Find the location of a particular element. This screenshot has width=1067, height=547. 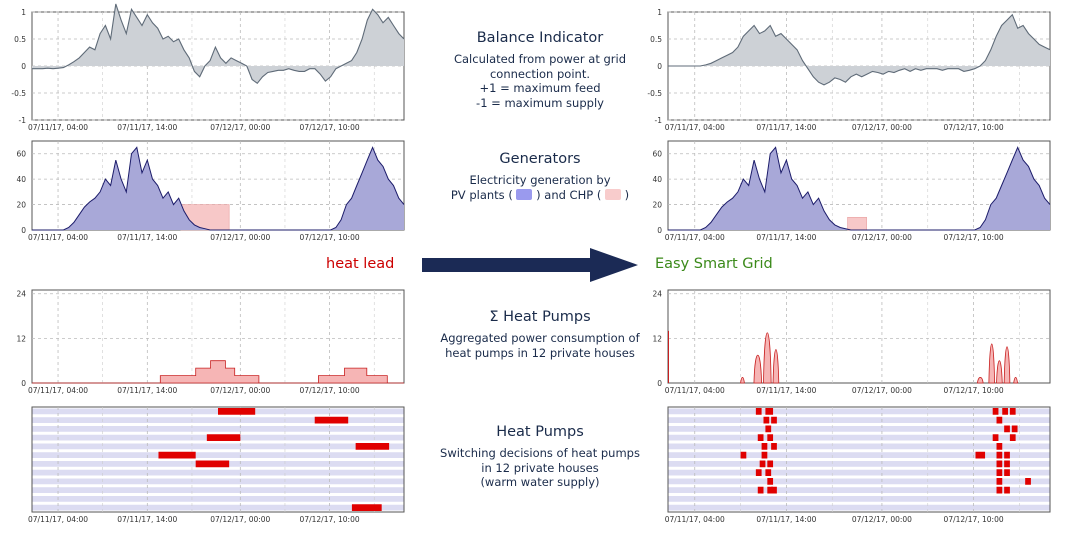

balance-right-xtick: 07/11/17, 04:00 is located at coordinates (695, 127).